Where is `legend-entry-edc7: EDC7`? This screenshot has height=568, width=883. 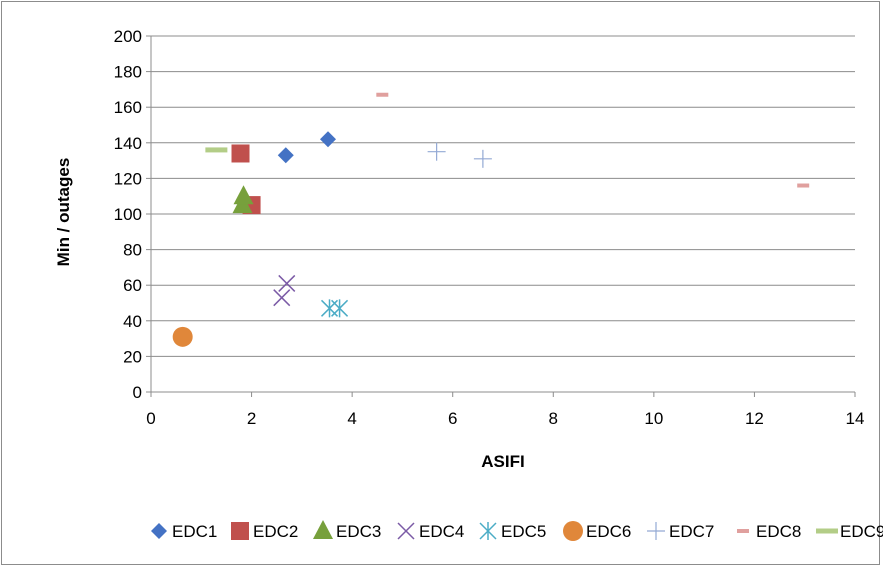
legend-entry-edc7: EDC7 is located at coordinates (680, 531).